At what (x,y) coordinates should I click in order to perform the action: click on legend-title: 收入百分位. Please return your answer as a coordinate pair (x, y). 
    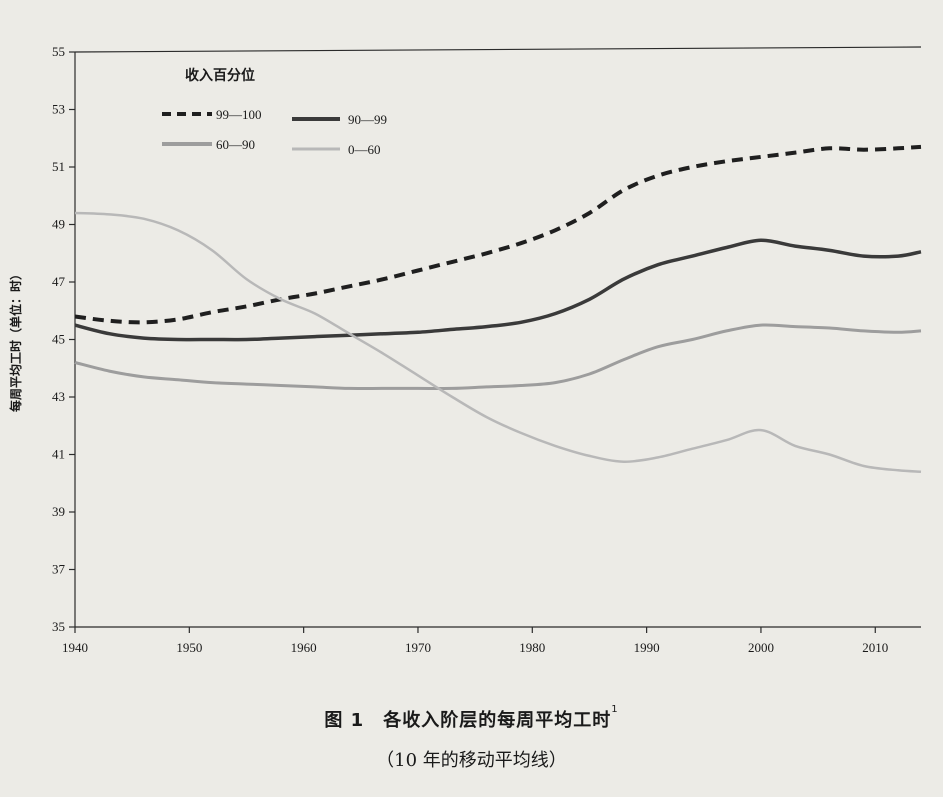
    Looking at the image, I should click on (220, 75).